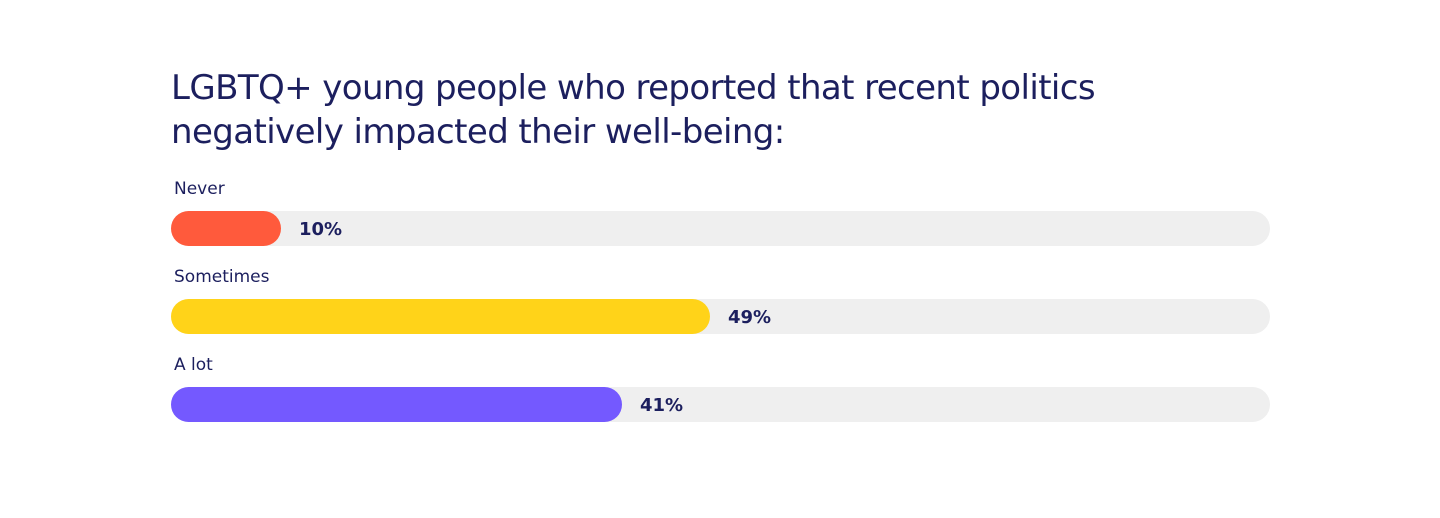 The height and width of the screenshot is (518, 1440). I want to click on data-label: 10%, so click(321, 229).